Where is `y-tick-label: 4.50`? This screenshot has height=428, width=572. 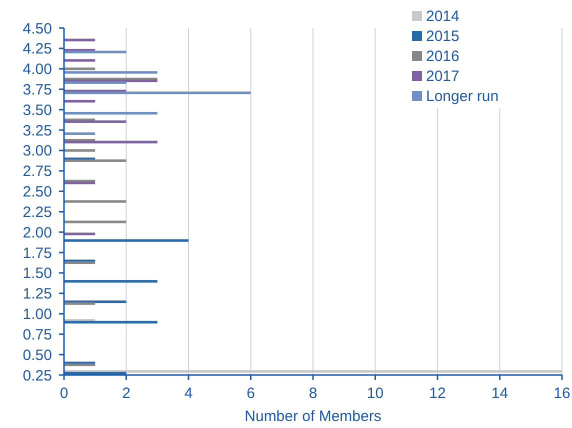 y-tick-label: 4.50 is located at coordinates (37, 29).